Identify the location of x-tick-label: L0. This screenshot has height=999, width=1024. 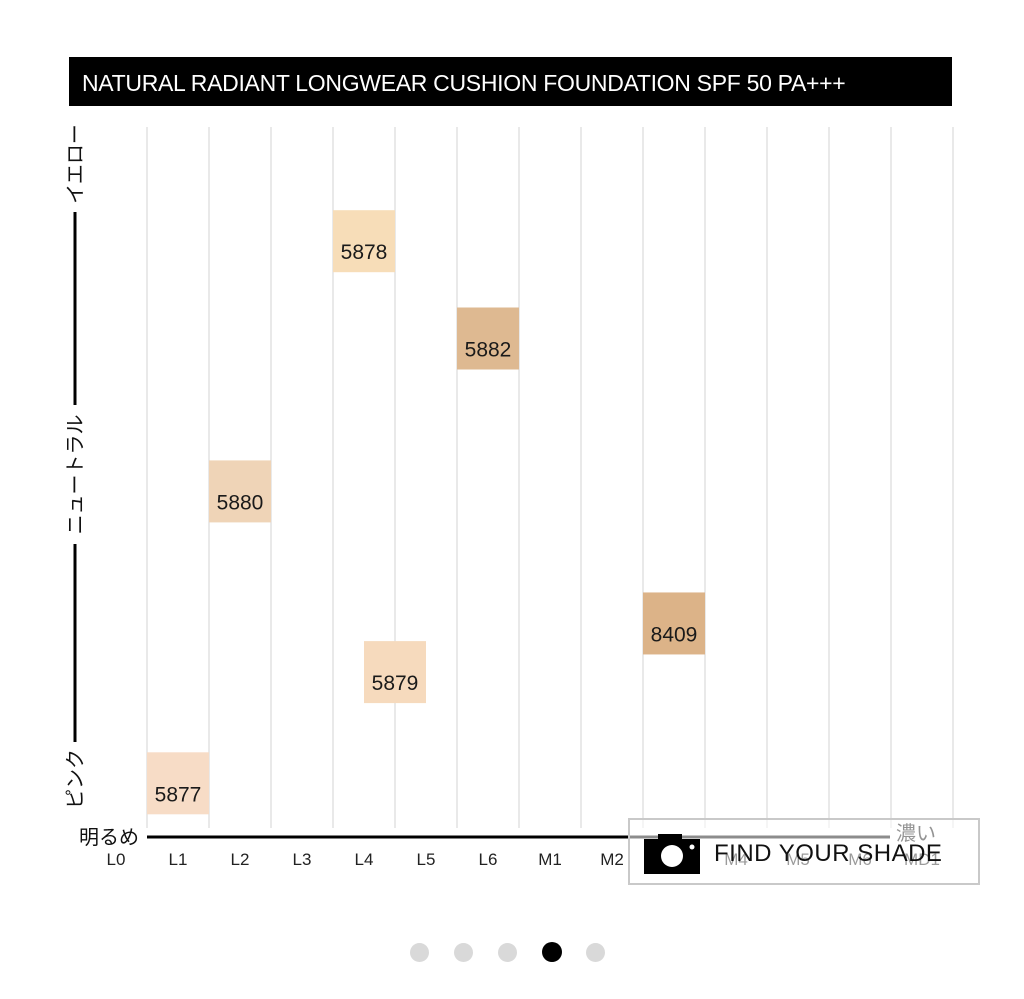
(116, 859).